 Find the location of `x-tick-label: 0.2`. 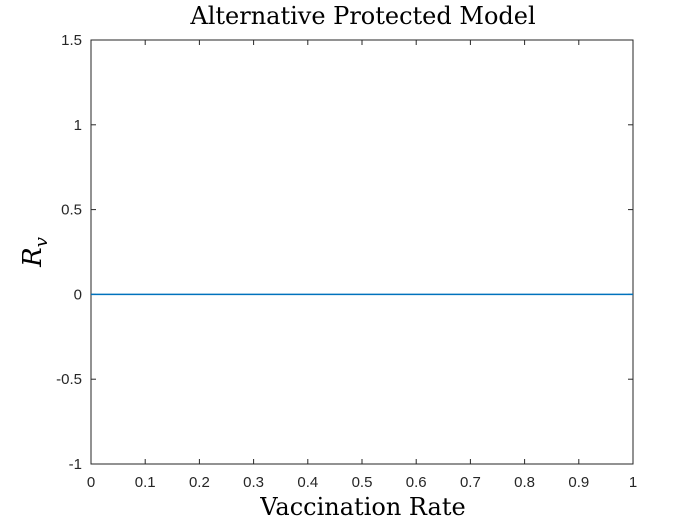

x-tick-label: 0.2 is located at coordinates (199, 482).